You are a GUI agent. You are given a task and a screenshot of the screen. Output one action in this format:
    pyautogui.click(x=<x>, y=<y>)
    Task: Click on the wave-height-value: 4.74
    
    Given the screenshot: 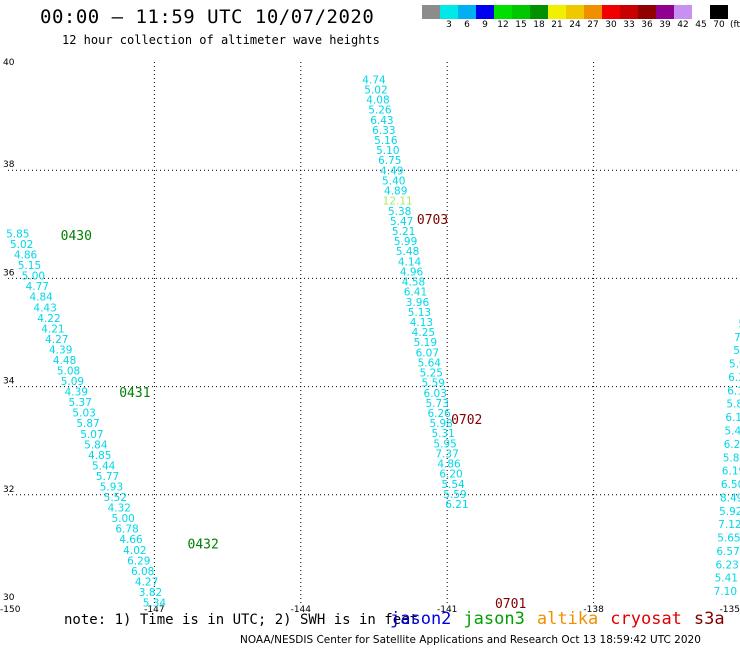 What is the action you would take?
    pyautogui.click(x=374, y=80)
    